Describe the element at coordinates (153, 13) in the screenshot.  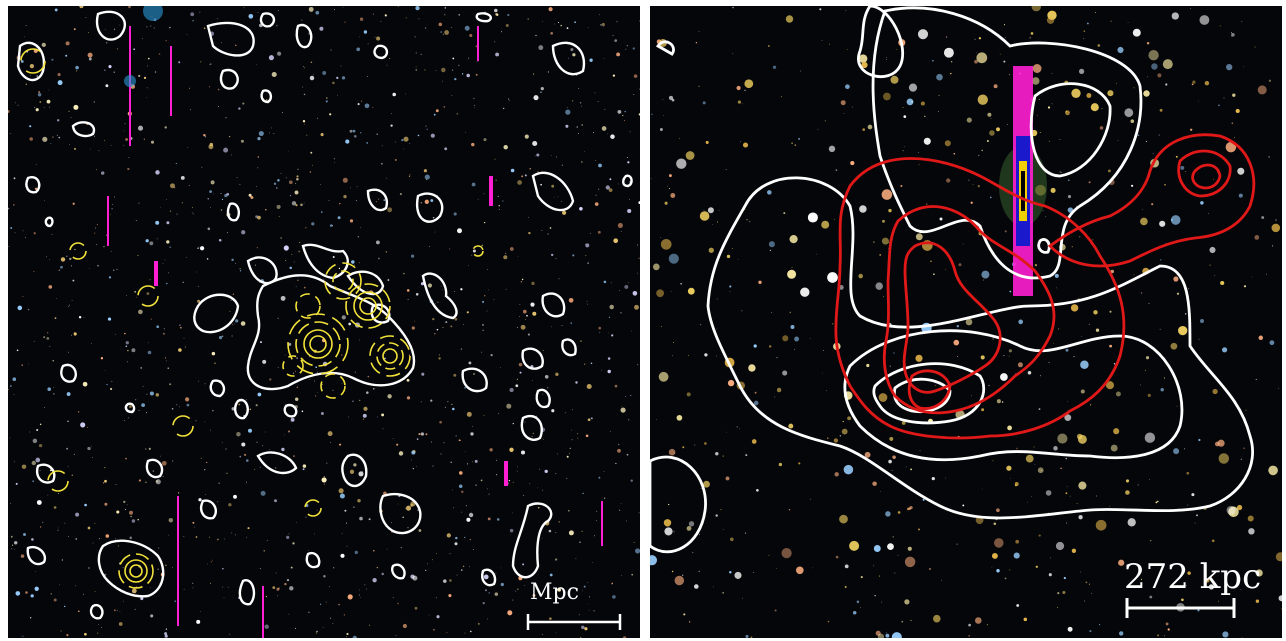
I see `bright-star` at that location.